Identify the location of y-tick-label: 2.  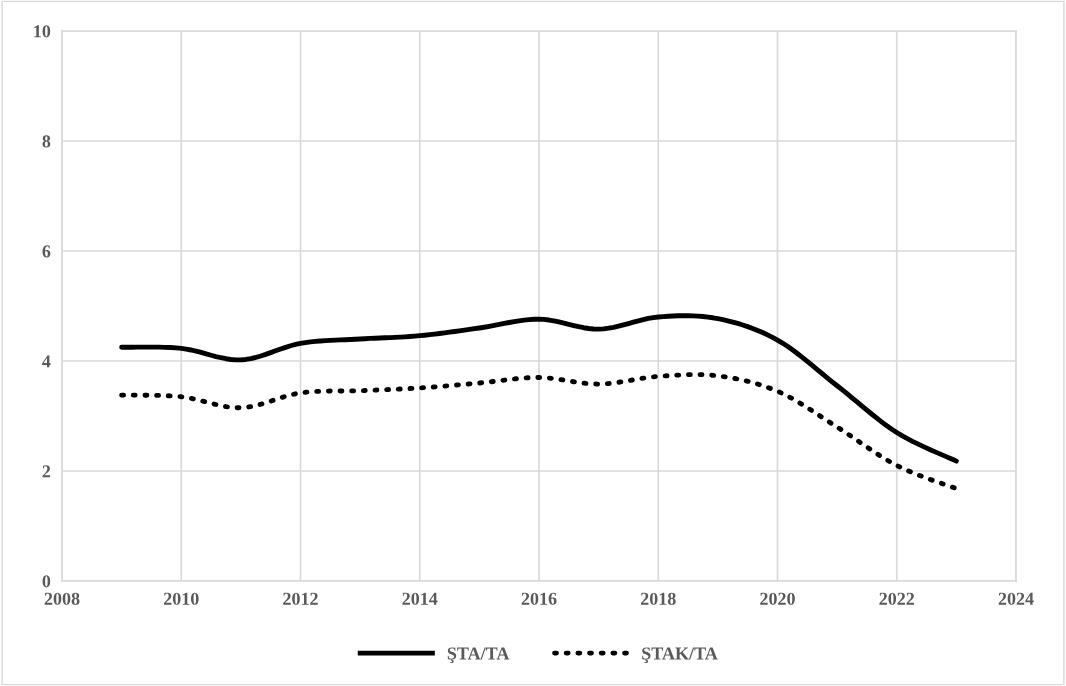
(46, 471).